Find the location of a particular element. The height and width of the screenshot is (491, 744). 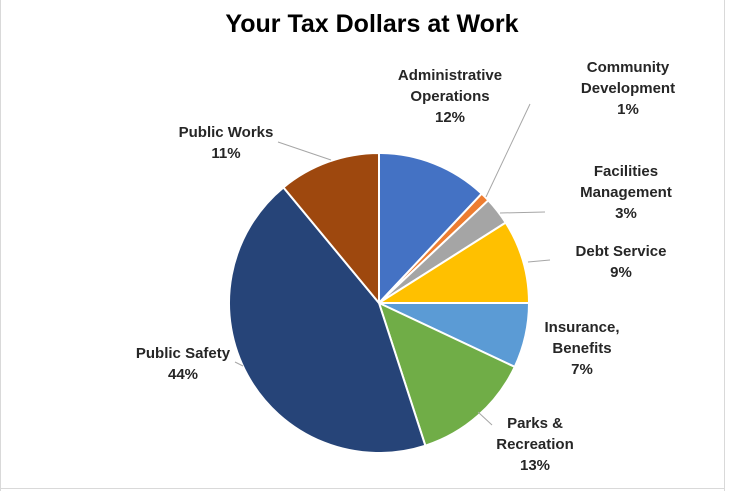

data-label-category: Insurance, is located at coordinates (581, 327).